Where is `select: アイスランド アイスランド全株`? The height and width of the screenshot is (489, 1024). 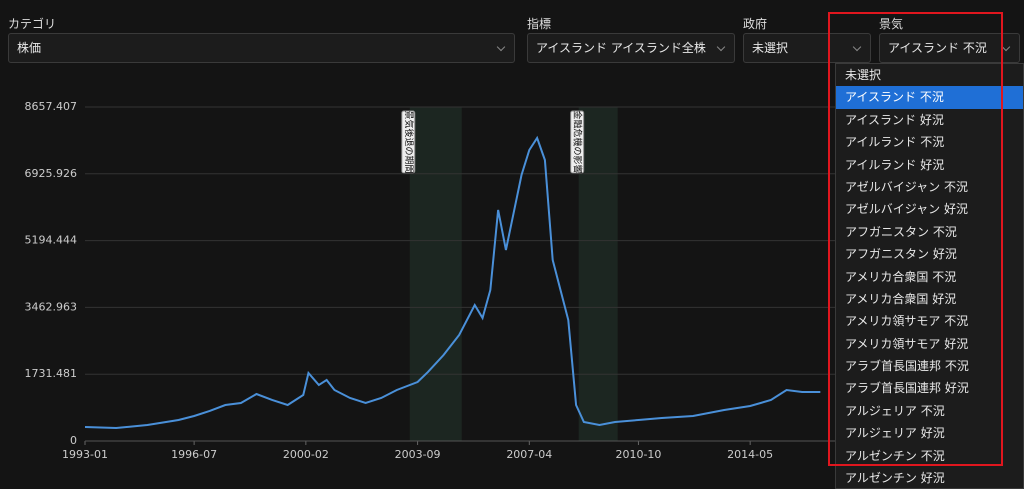 select: アイスランド アイスランド全株 is located at coordinates (631, 48).